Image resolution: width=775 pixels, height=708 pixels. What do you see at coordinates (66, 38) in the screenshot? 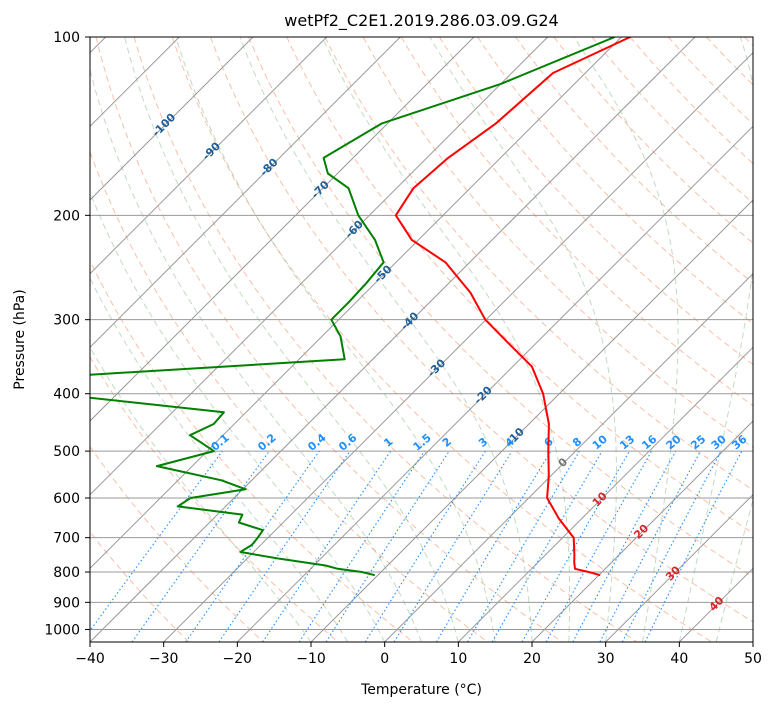
I see `y-tick-label: 100` at bounding box center [66, 38].